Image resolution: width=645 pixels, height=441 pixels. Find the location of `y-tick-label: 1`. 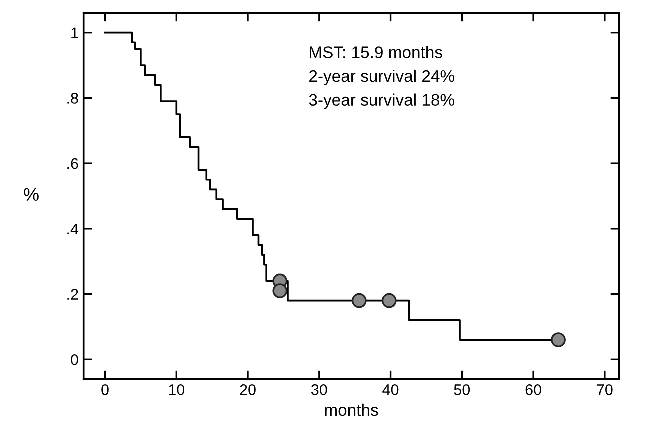

y-tick-label: 1 is located at coordinates (75, 33).